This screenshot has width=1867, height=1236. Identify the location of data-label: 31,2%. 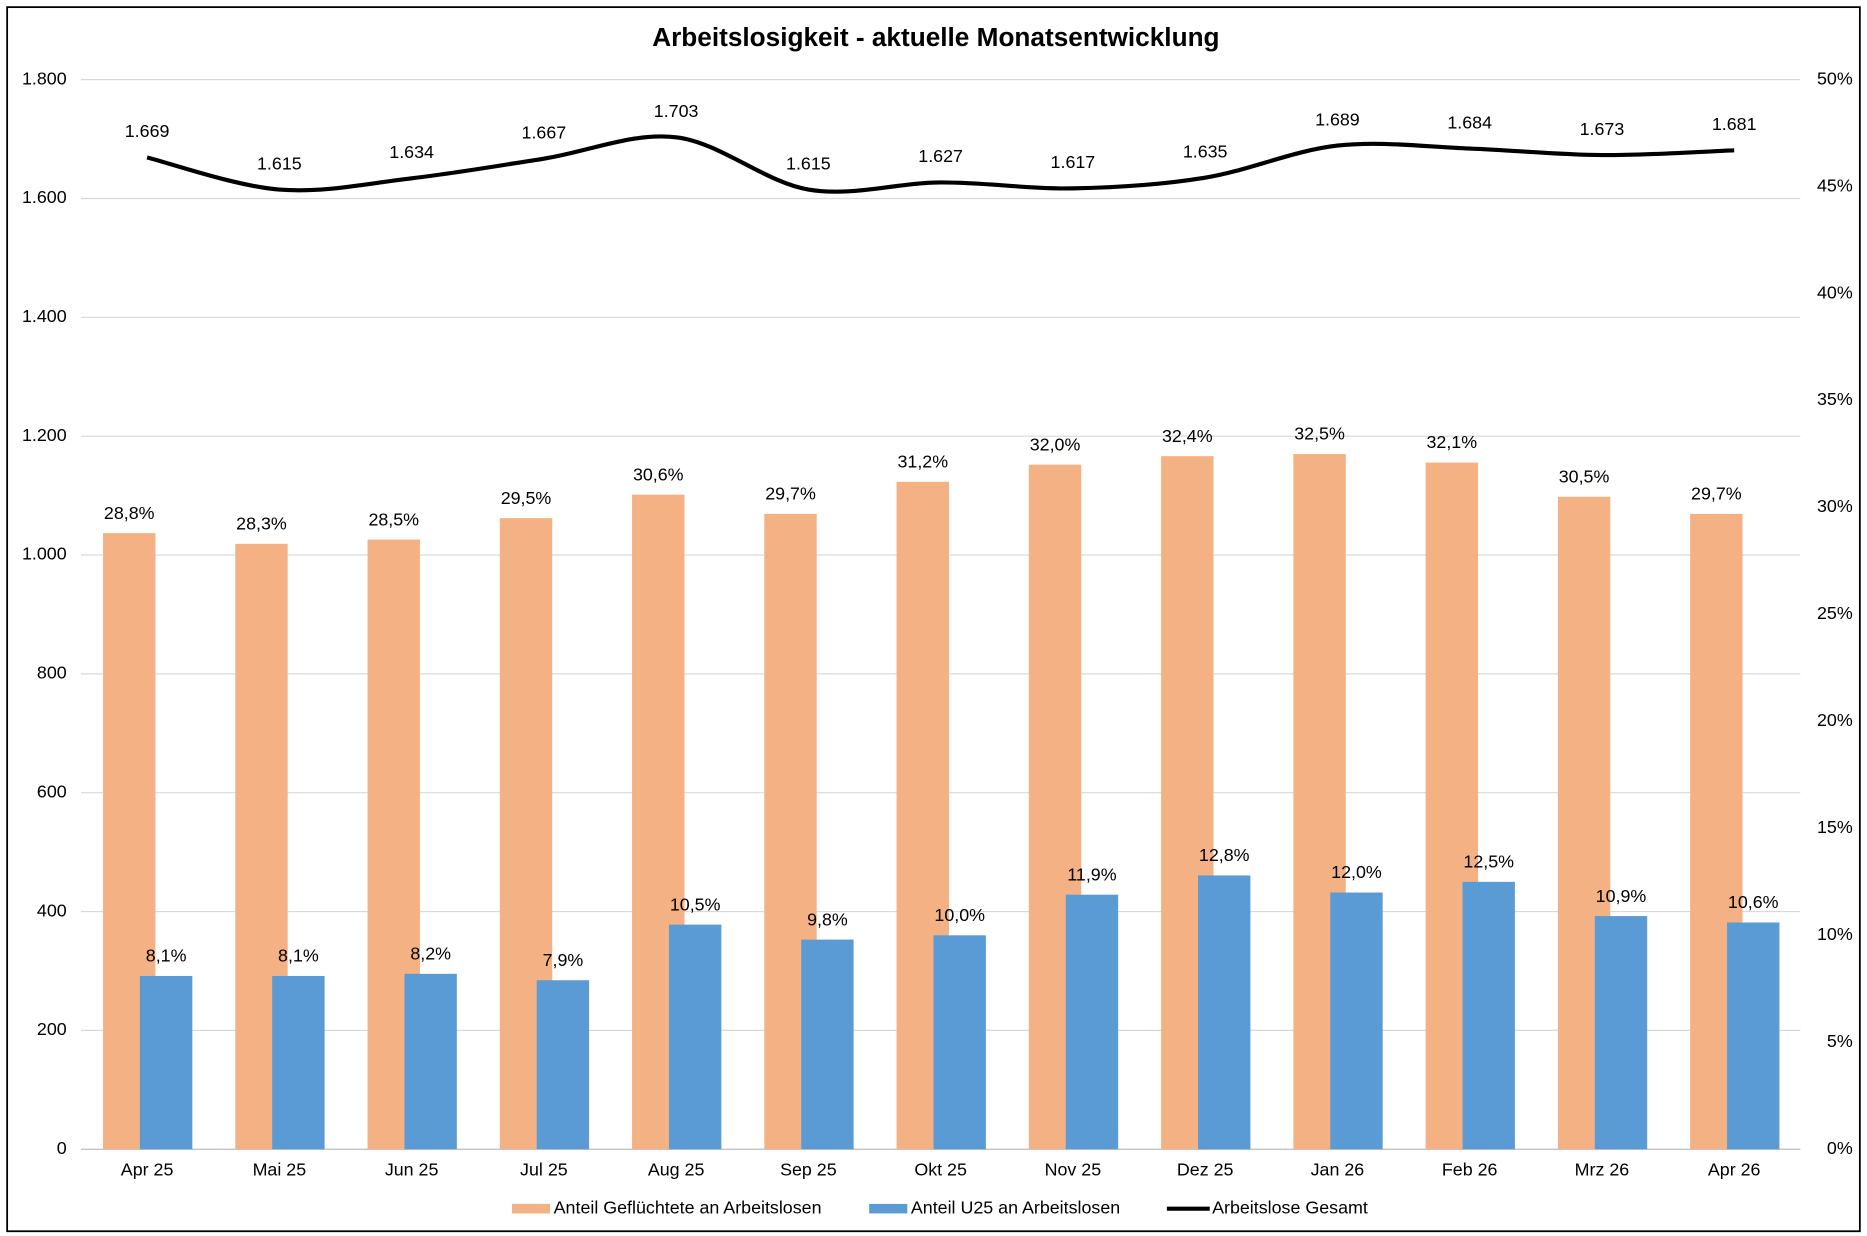
(922, 462).